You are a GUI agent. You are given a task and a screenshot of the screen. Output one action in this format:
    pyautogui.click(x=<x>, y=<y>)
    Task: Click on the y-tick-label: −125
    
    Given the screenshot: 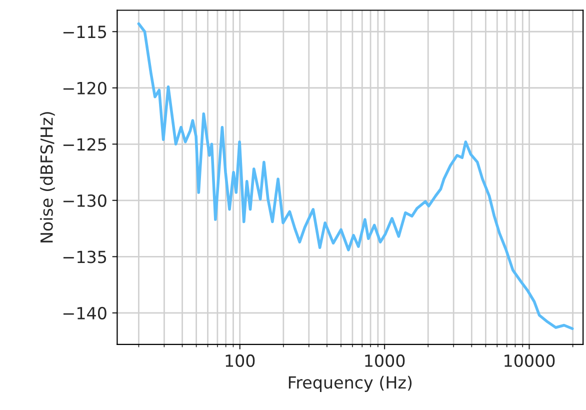 What is the action you would take?
    pyautogui.click(x=84, y=144)
    